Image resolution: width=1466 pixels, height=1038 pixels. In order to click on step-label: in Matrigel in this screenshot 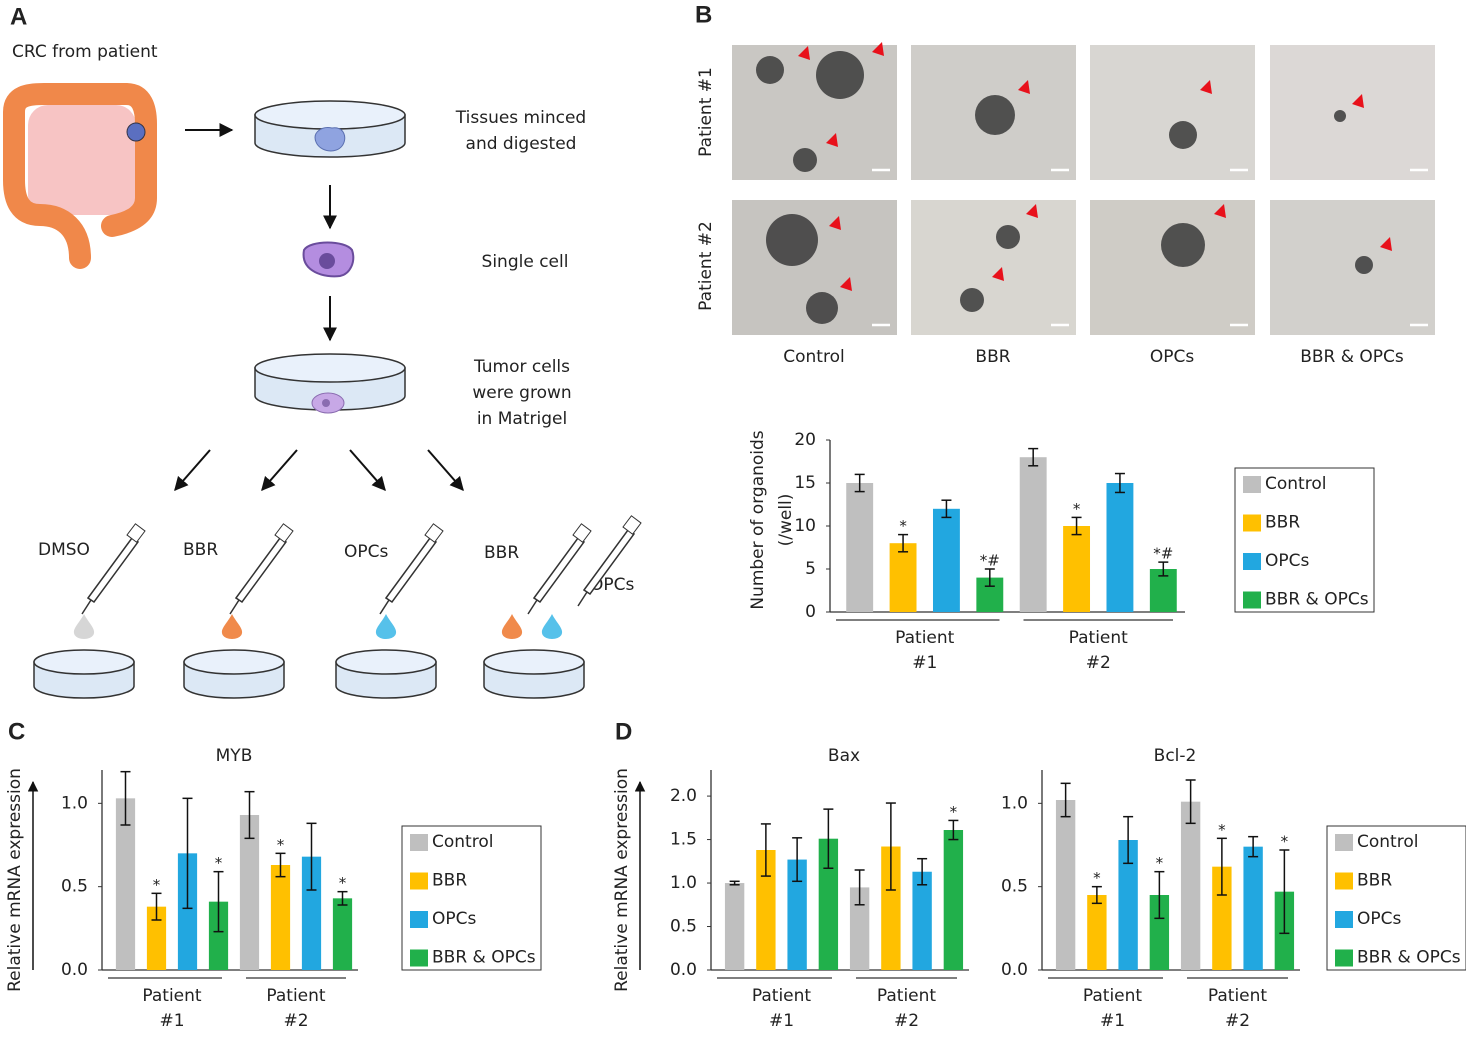, I will do `click(522, 419)`.